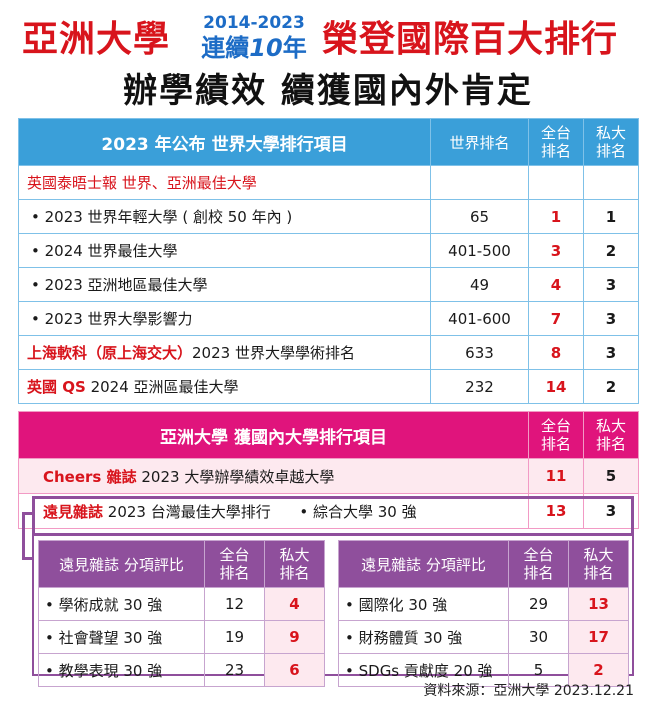 This screenshot has height=713, width=656. Describe the element at coordinates (224, 142) in the screenshot. I see `world-table-title: 2023 年公布 世界大學排行項目` at that location.